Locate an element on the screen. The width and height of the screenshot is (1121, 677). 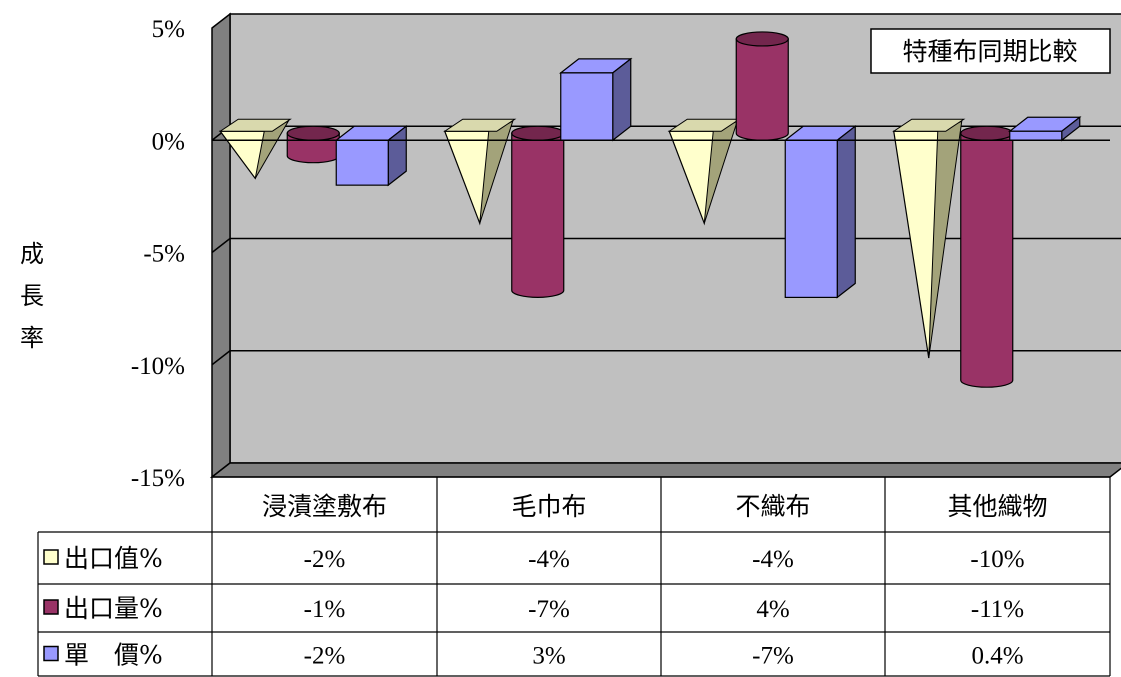
y-tick-label: 5% is located at coordinates (168, 29).